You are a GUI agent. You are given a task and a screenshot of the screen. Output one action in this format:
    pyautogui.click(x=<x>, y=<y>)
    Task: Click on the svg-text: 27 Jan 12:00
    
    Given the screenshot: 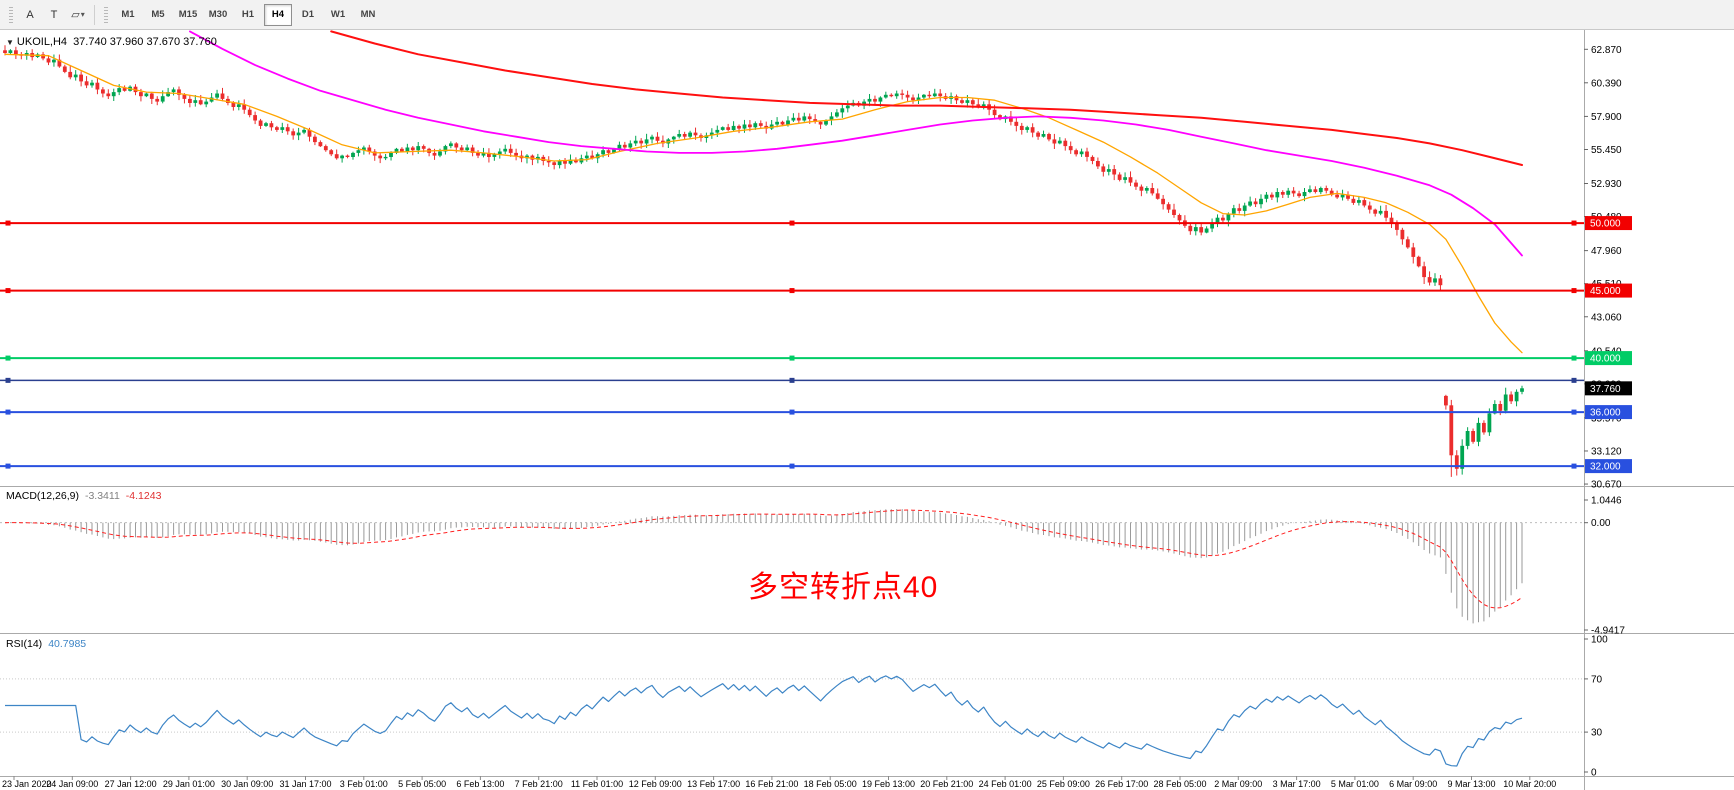 What is the action you would take?
    pyautogui.click(x=131, y=784)
    